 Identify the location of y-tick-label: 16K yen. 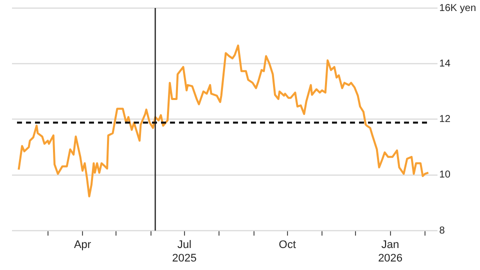
(457, 8).